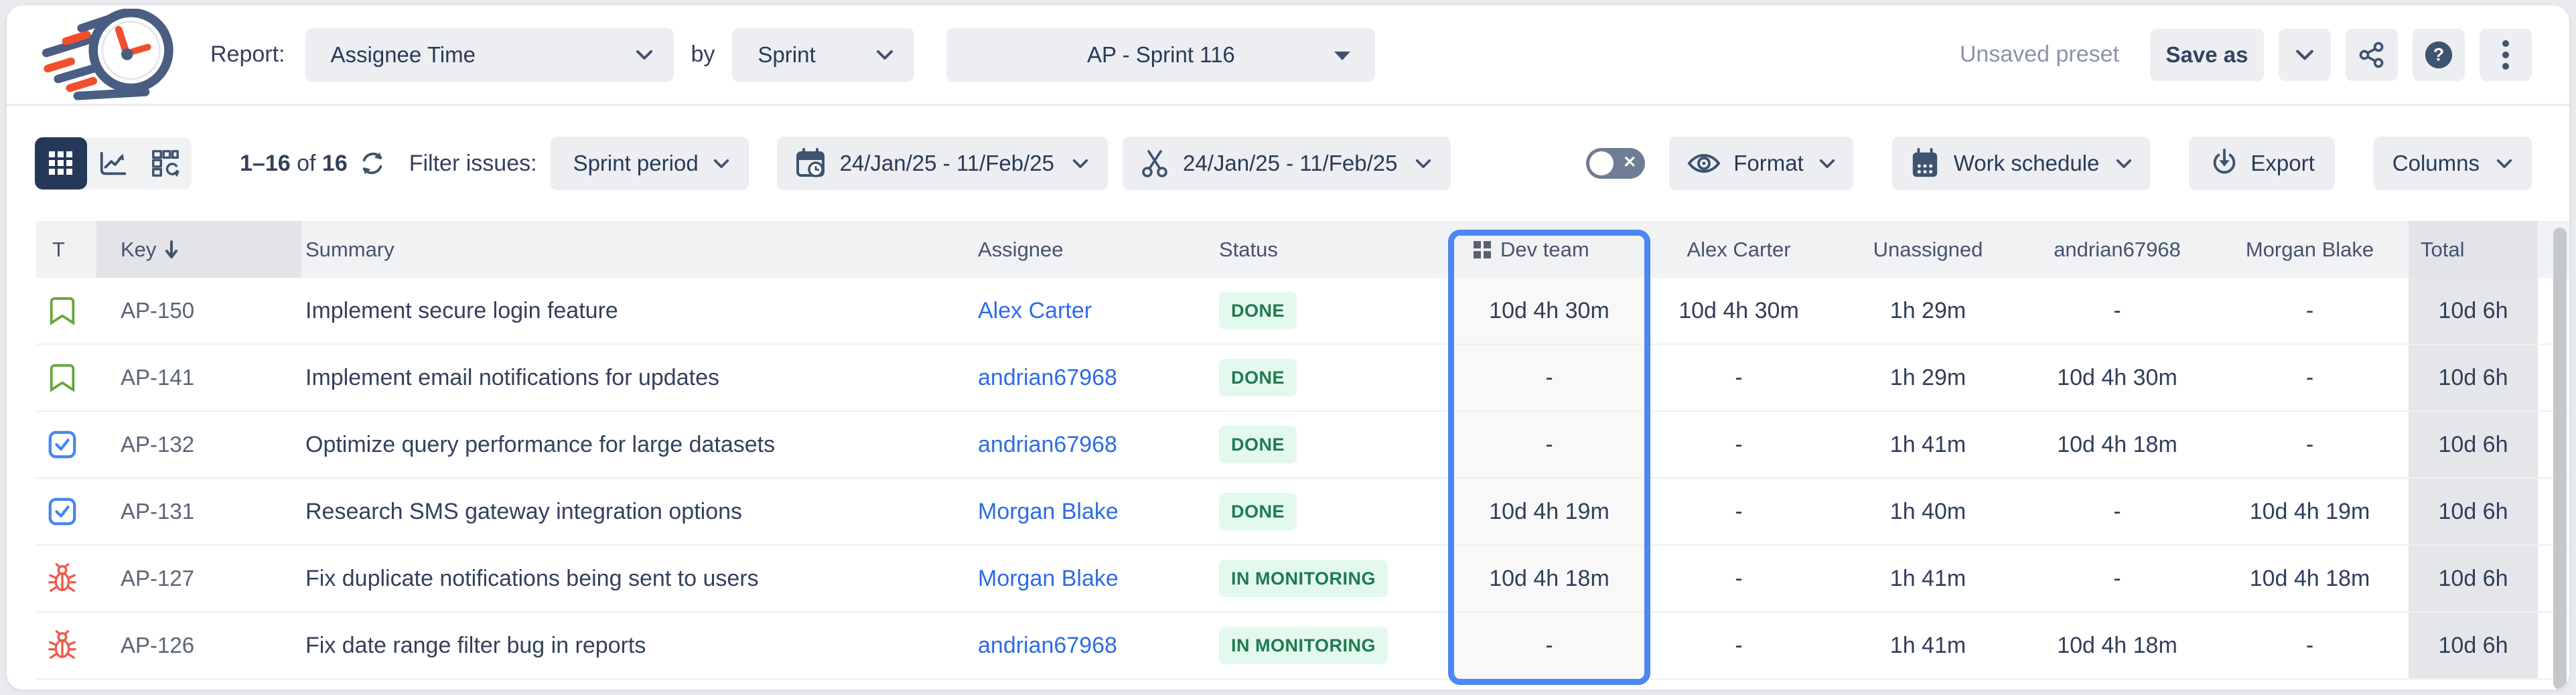 The width and height of the screenshot is (2576, 695). I want to click on team-group-icon, so click(1482, 249).